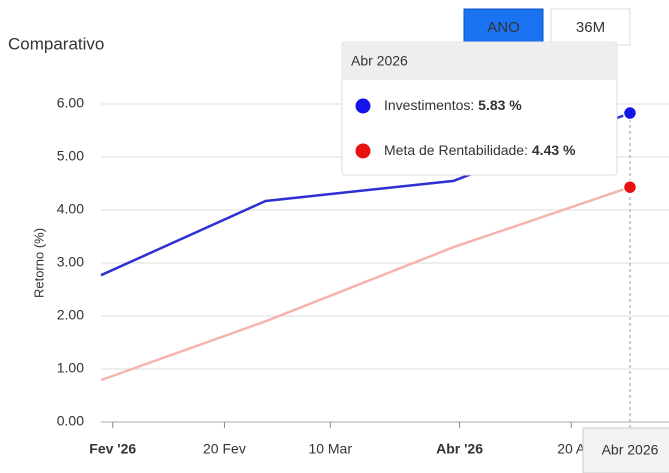 This screenshot has width=669, height=473. Describe the element at coordinates (70, 421) in the screenshot. I see `y-tick-label: 0.00` at that location.